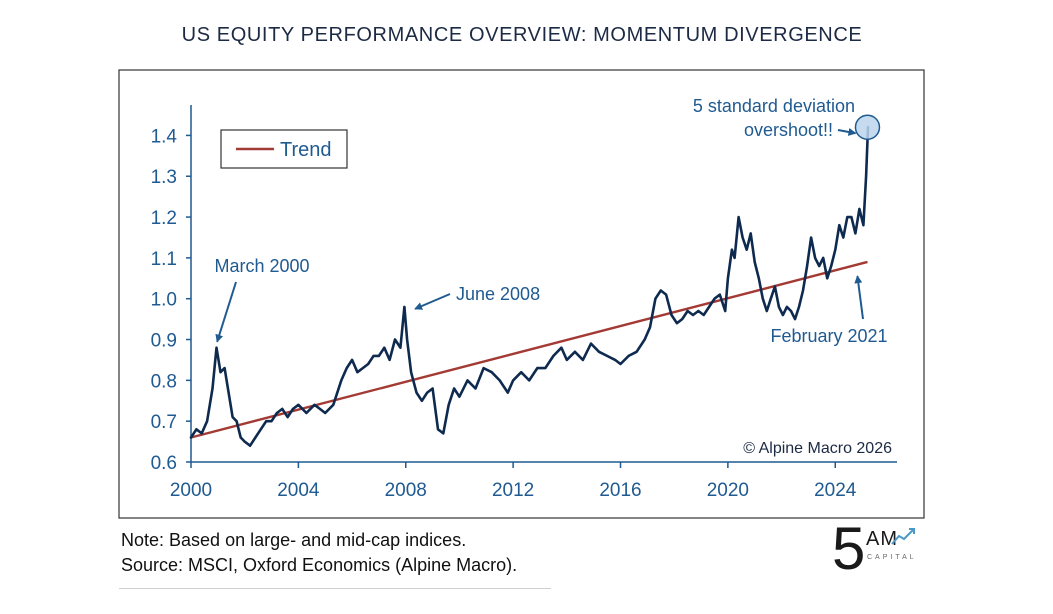  What do you see at coordinates (164, 177) in the screenshot?
I see `y-tick-label: 1.3` at bounding box center [164, 177].